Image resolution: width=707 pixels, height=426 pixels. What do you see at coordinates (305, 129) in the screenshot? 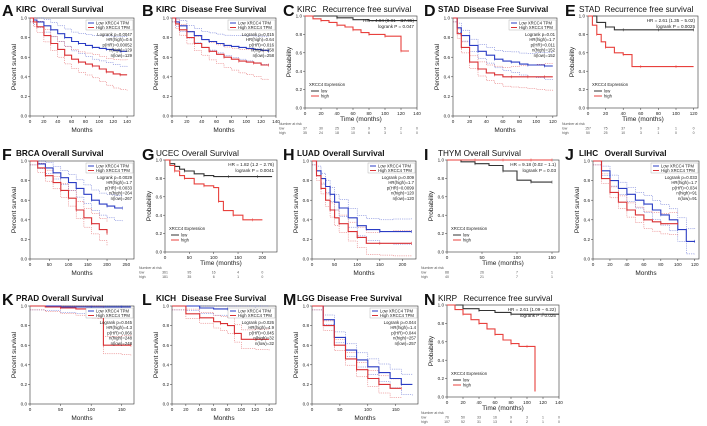
I see `risk-value: 37` at bounding box center [305, 129].